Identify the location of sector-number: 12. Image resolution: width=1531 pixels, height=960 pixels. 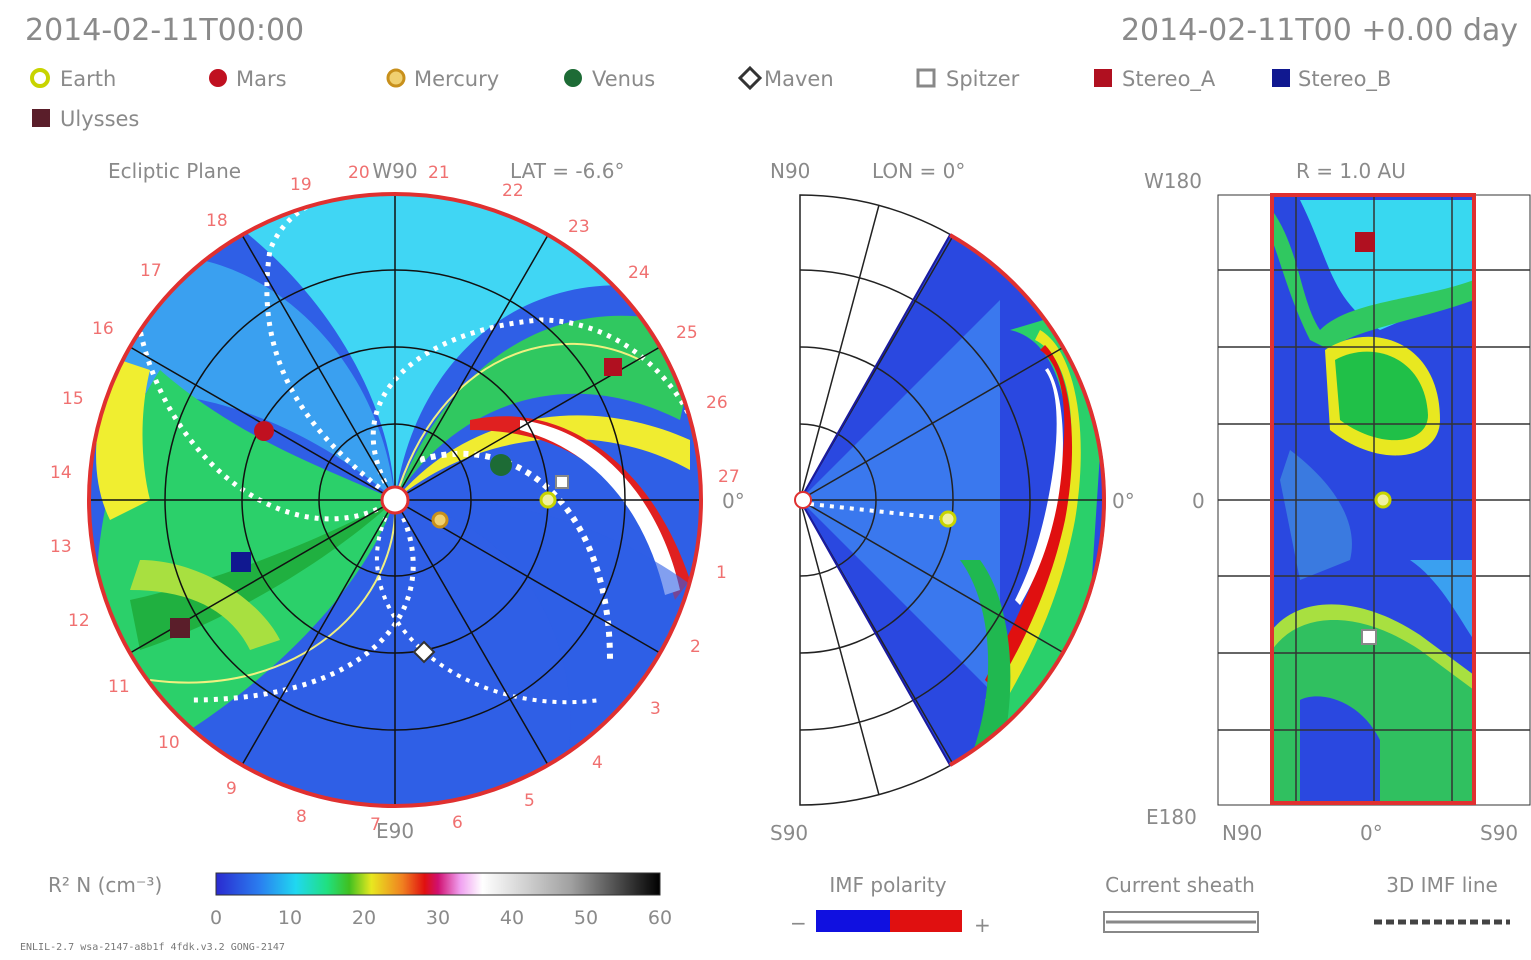
(79, 621).